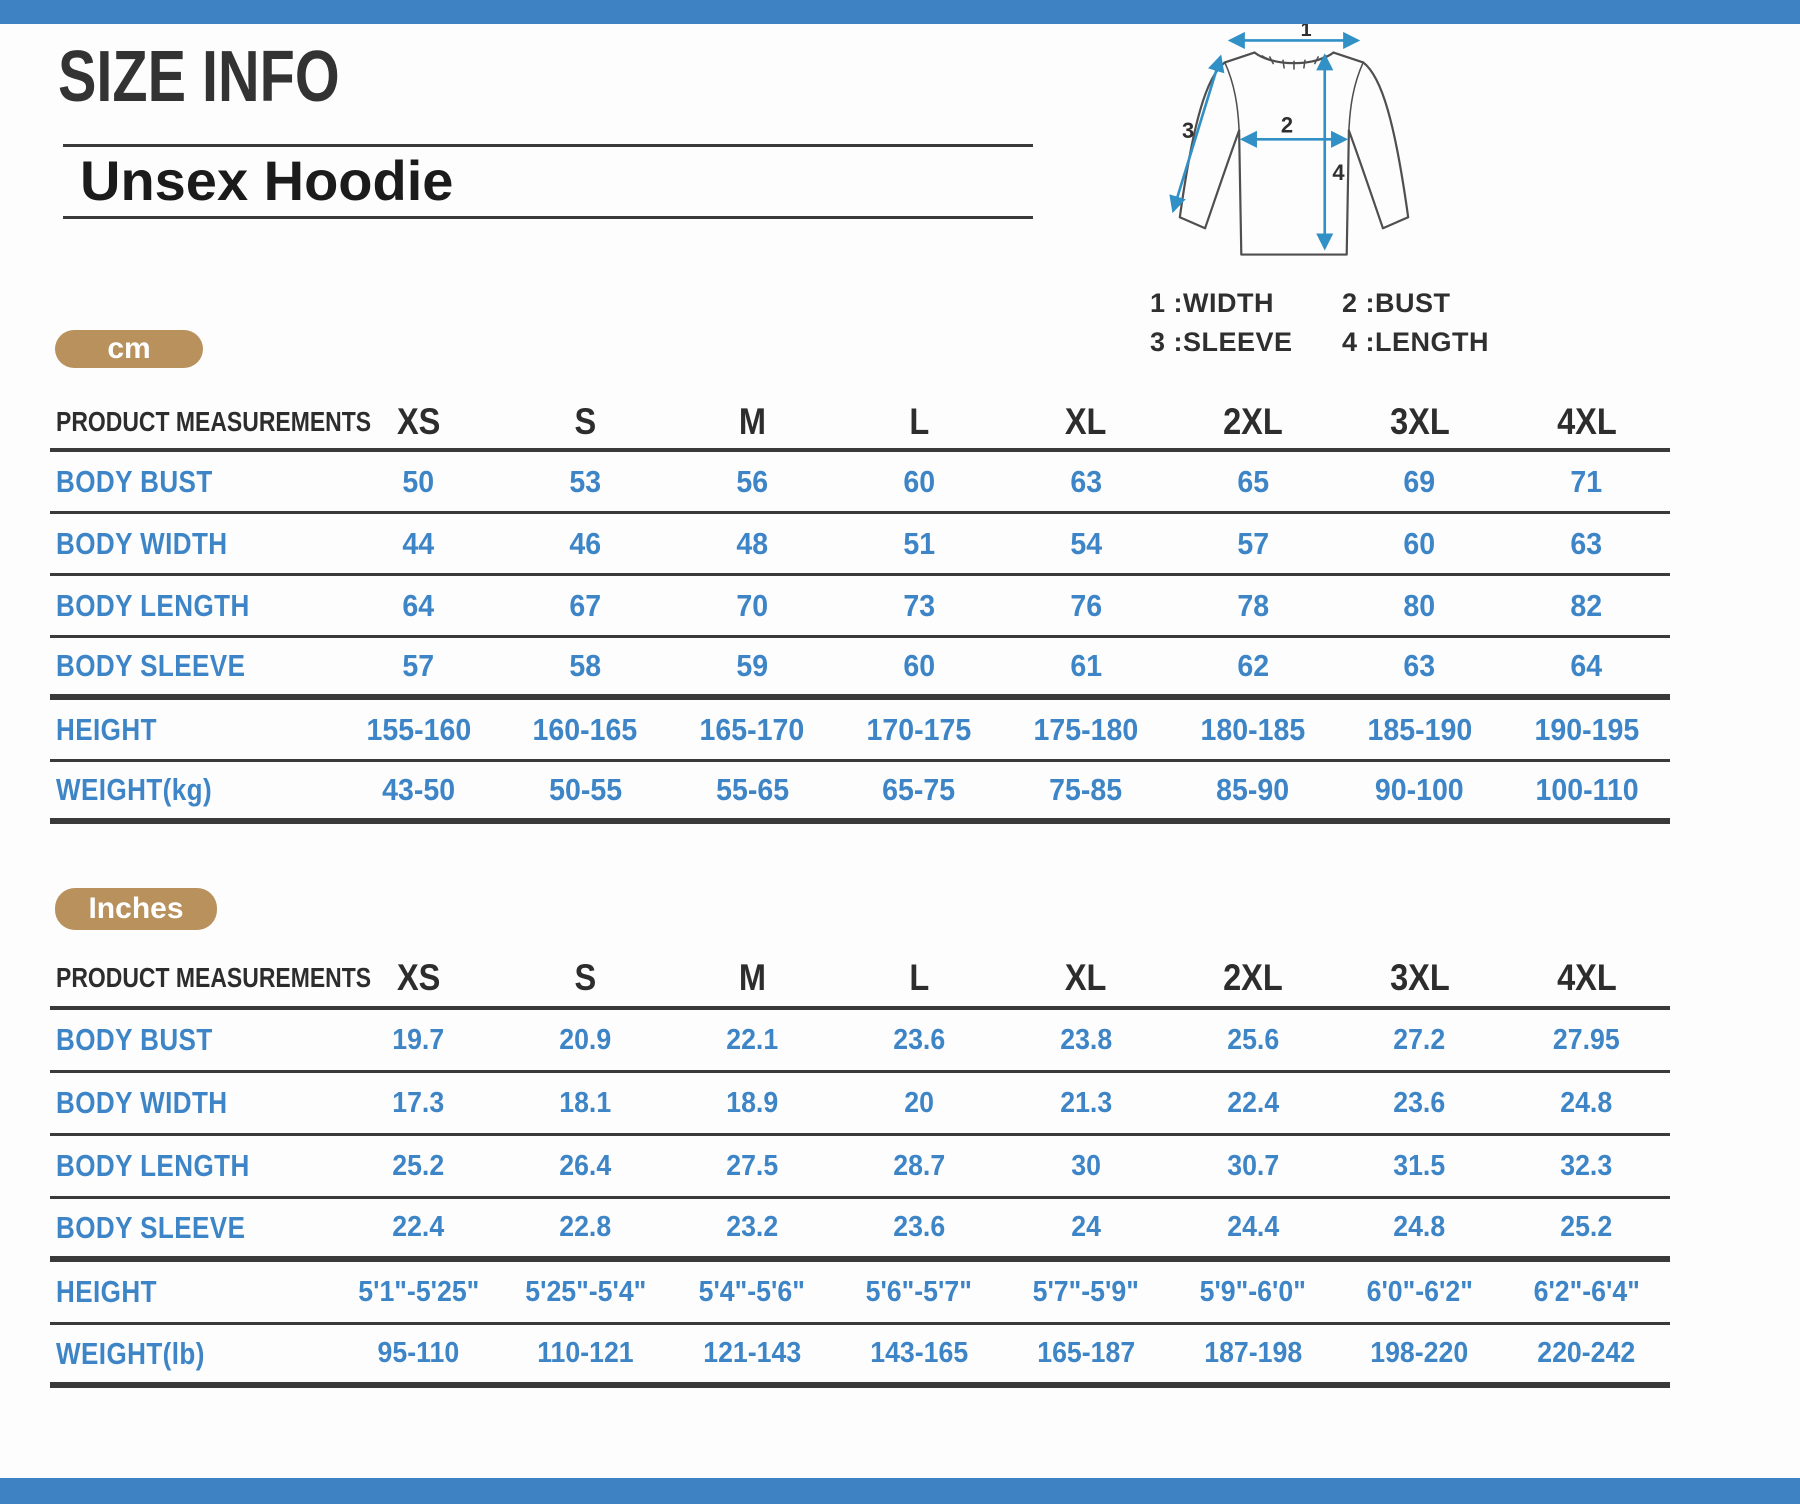 The width and height of the screenshot is (1800, 1504). Describe the element at coordinates (1420, 729) in the screenshot. I see `value-cell-text: 185-190` at that location.